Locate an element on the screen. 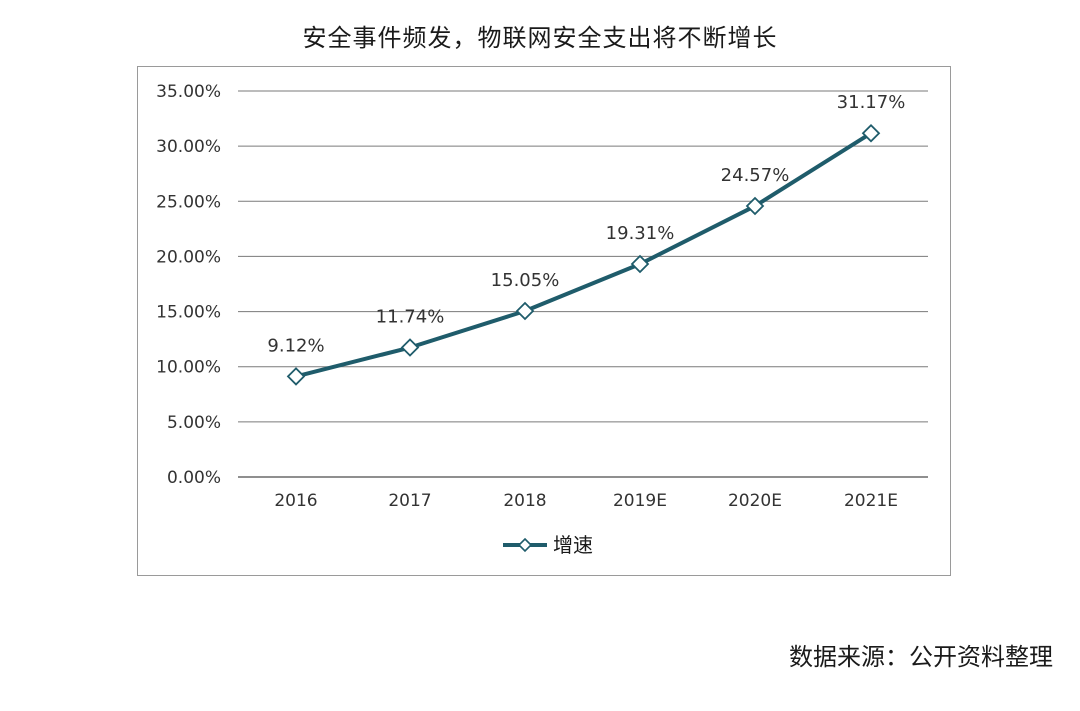 This screenshot has height=711, width=1080. legend: 增速 is located at coordinates (548, 545).